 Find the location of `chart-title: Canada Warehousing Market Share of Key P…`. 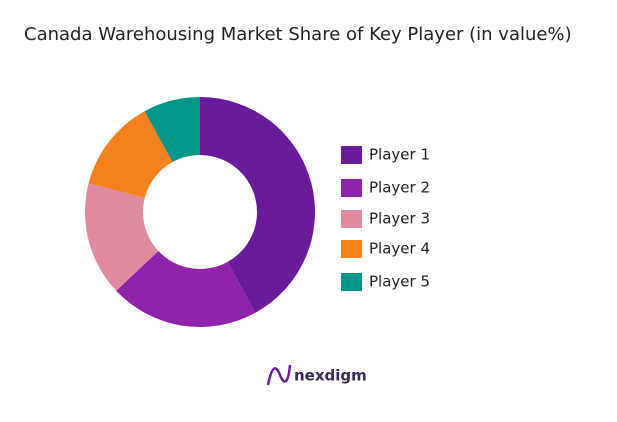

chart-title: Canada Warehousing Market Share of Key P… is located at coordinates (298, 34).